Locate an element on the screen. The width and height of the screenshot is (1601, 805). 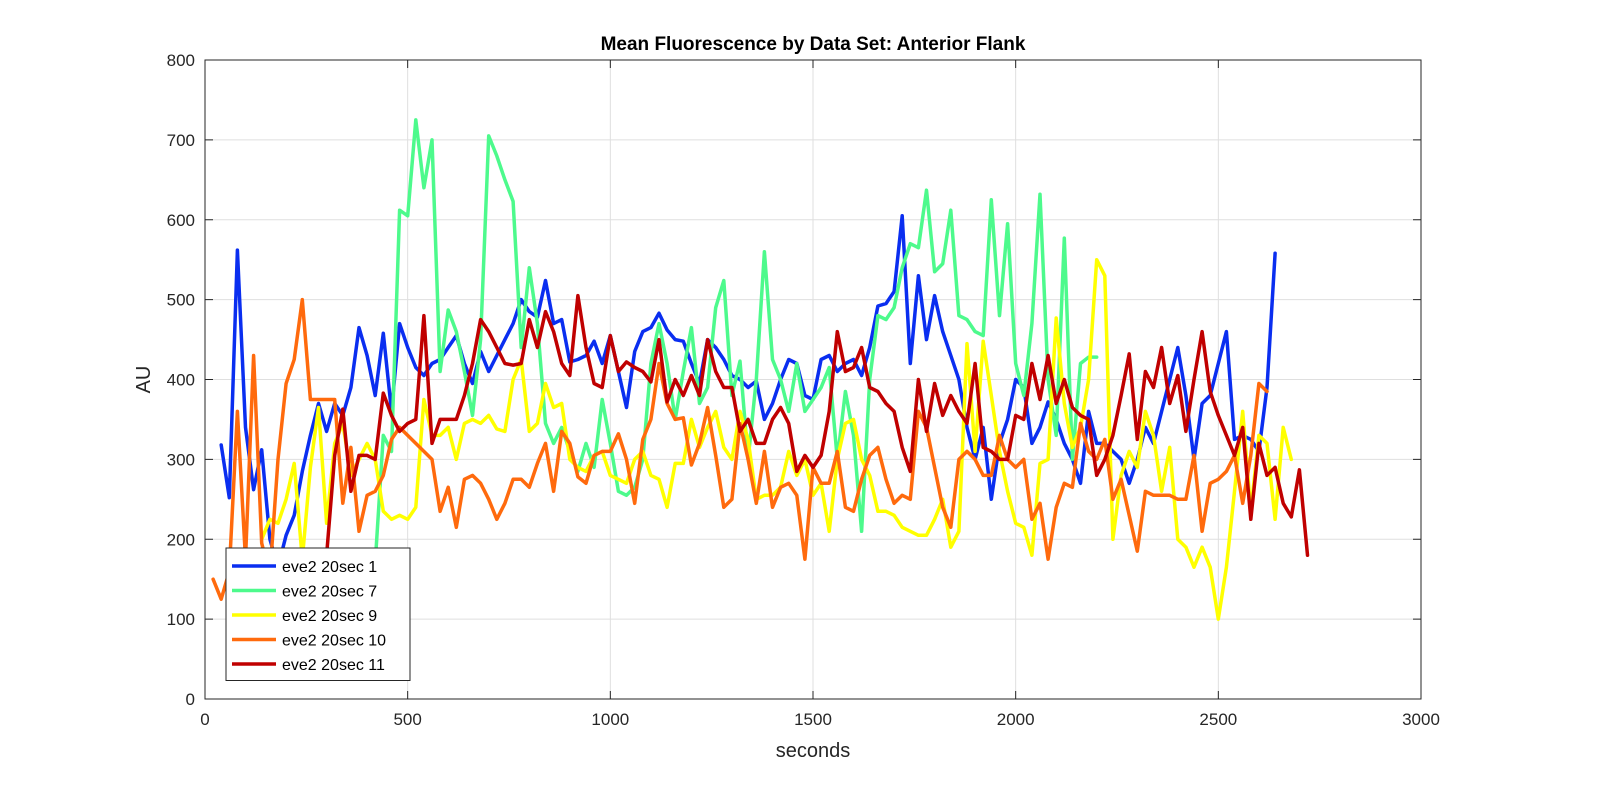
legend-label: eve2 20sec 11 is located at coordinates (333, 665).